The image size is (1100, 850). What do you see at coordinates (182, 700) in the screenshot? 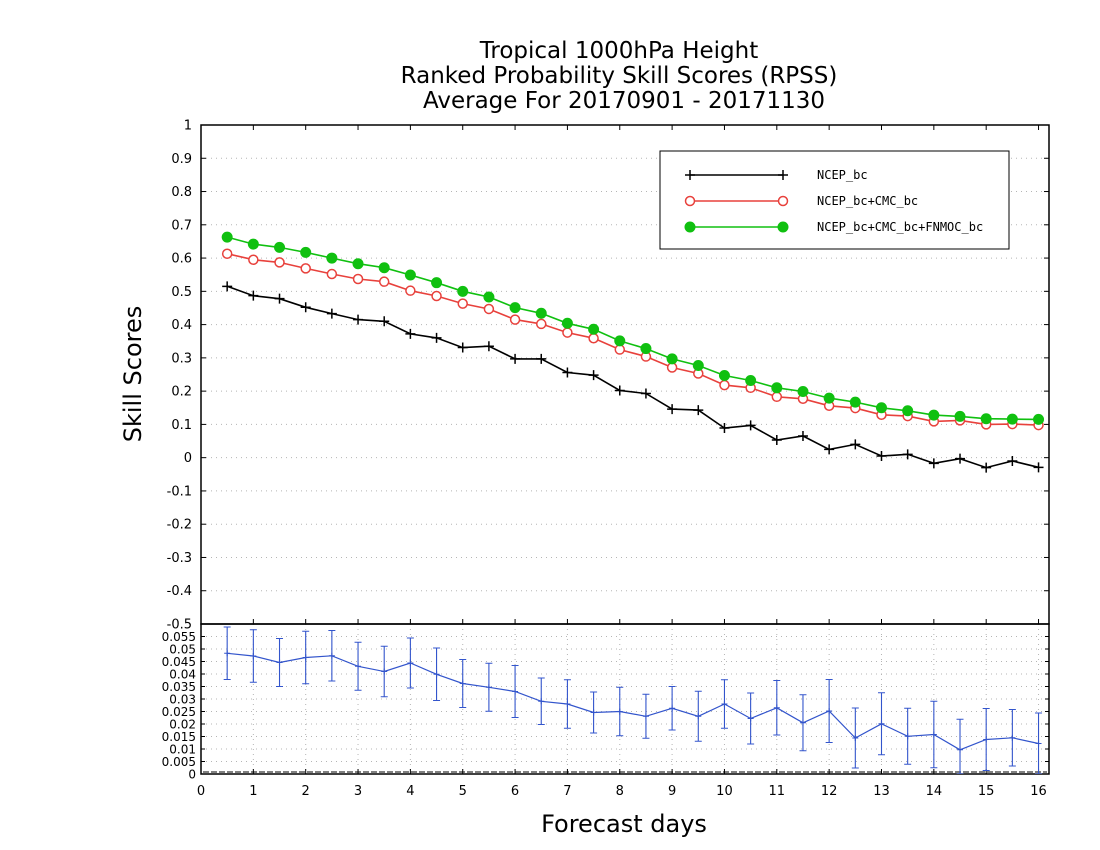
I see `spread-y-tick-label: 0.03` at bounding box center [182, 700].